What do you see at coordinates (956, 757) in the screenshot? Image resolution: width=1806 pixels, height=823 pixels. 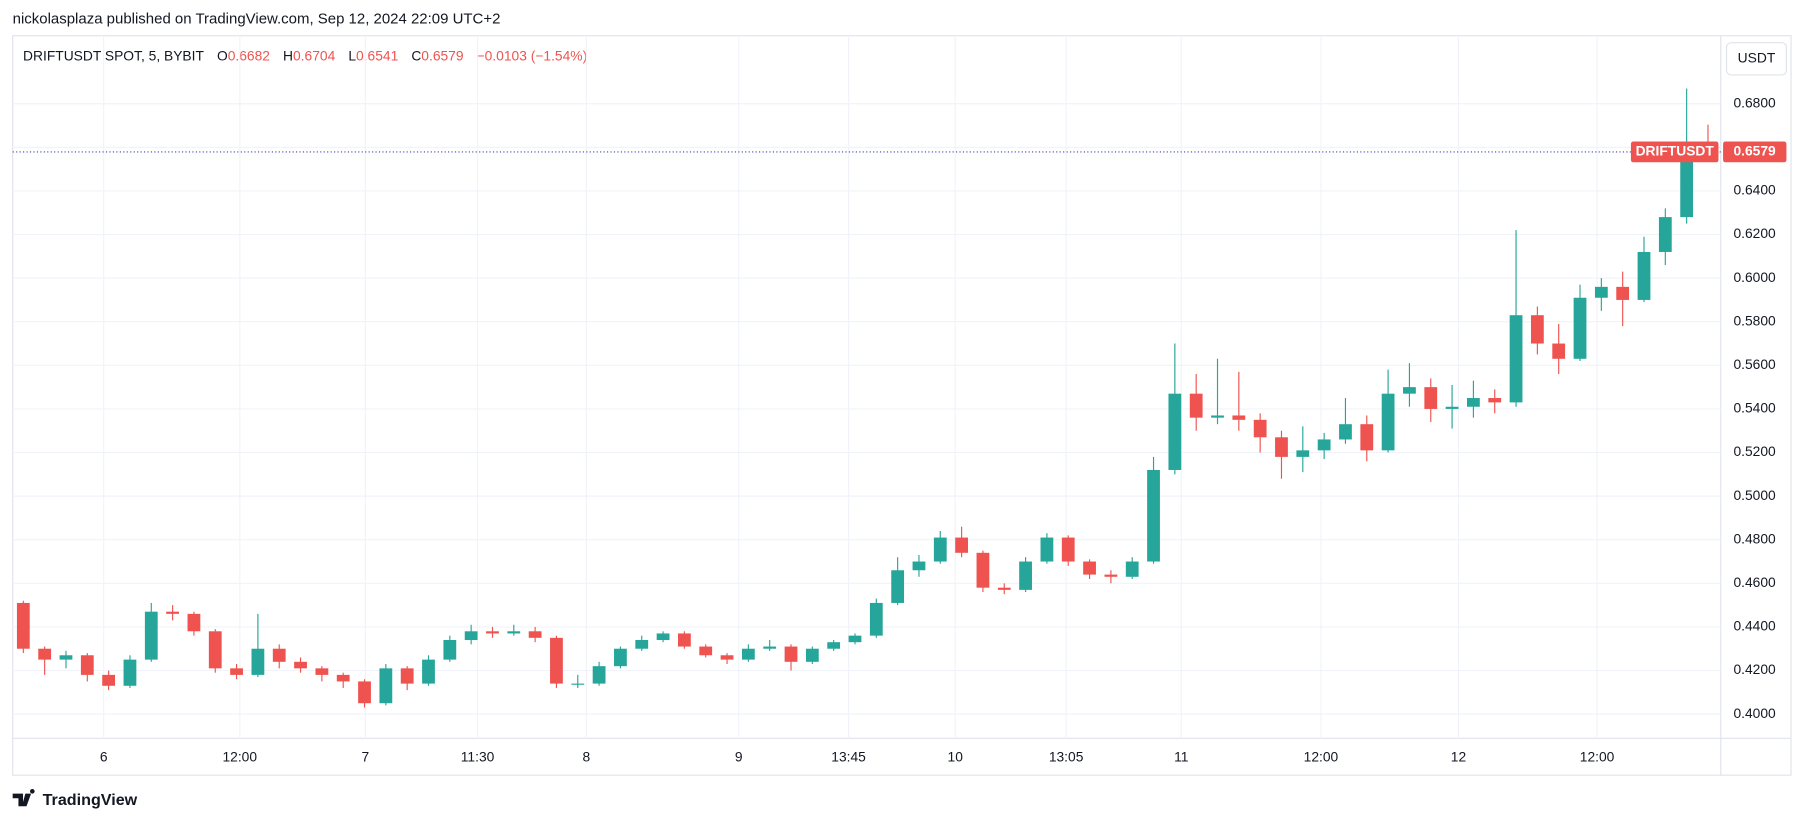 I see `x-tick-label: 10` at bounding box center [956, 757].